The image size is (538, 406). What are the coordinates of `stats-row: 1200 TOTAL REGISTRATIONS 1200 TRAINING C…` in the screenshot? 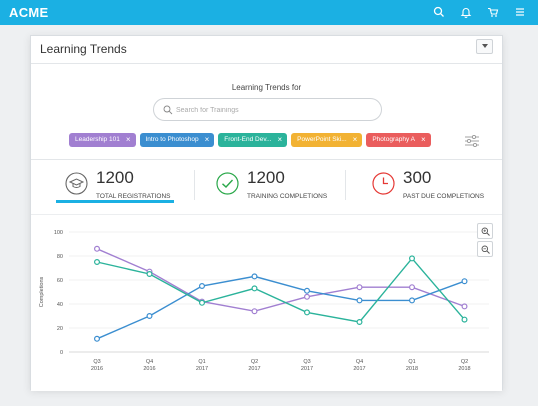 It's located at (266, 186).